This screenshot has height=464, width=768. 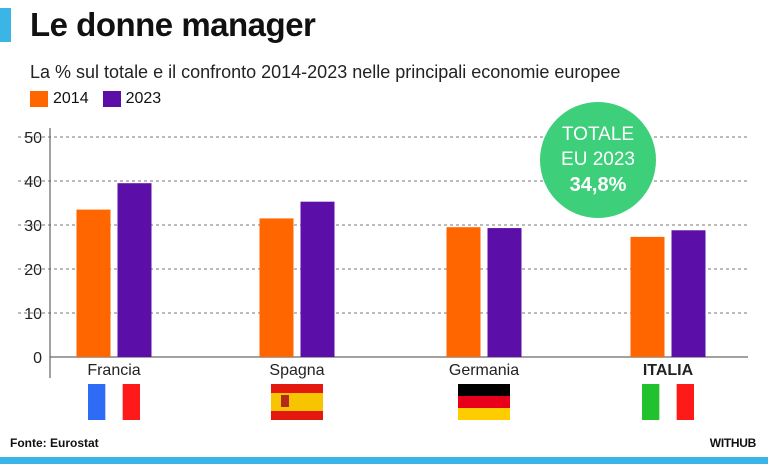 What do you see at coordinates (54, 443) in the screenshot?
I see `source-note: Fonte: Eurostat` at bounding box center [54, 443].